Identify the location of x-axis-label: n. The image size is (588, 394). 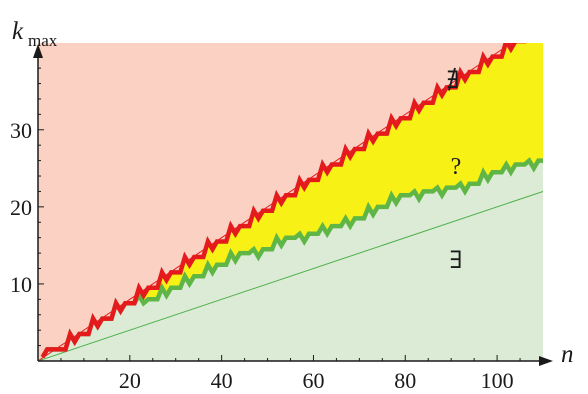
(567, 354).